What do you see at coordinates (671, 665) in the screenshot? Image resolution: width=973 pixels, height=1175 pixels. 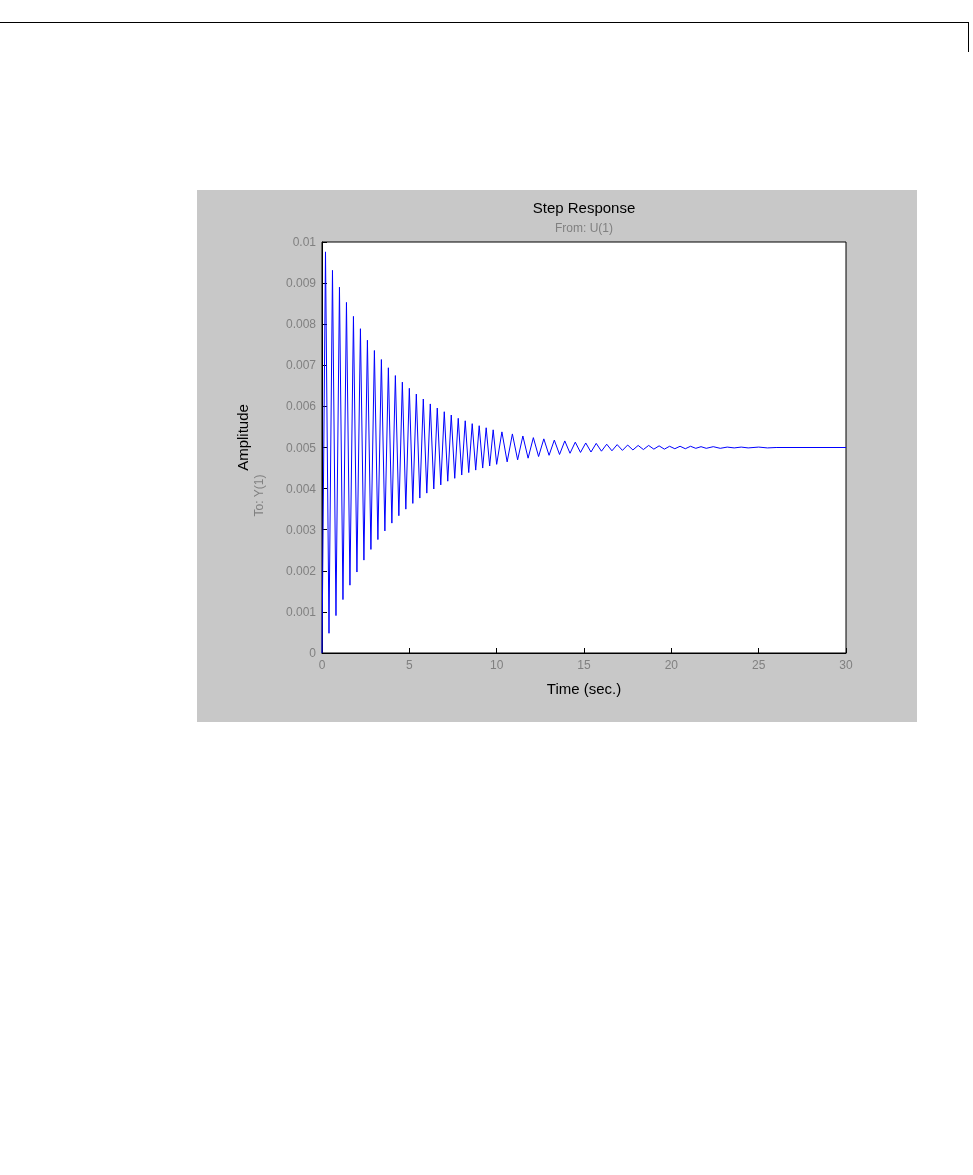 I see `x-tick-label: 20` at bounding box center [671, 665].